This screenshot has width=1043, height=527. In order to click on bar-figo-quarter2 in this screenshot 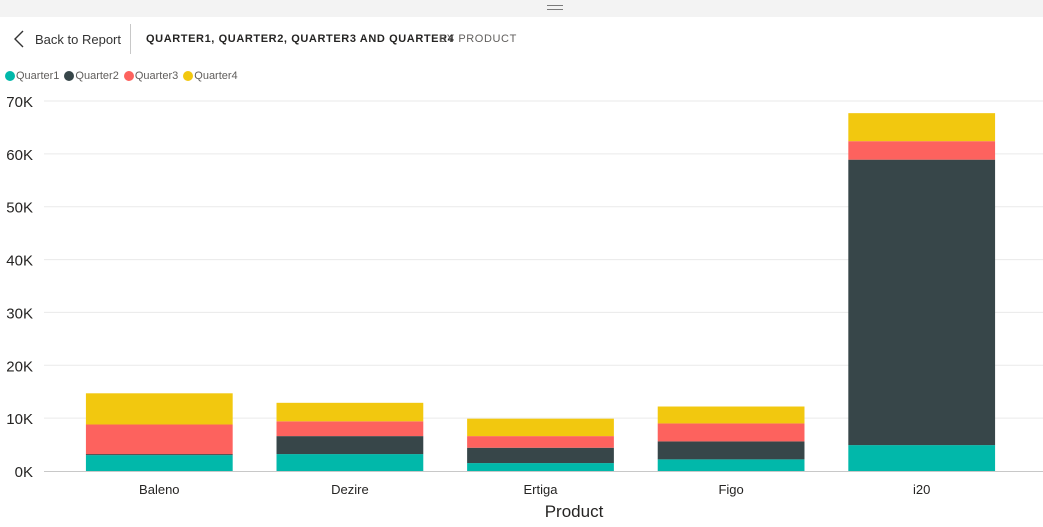, I will do `click(731, 450)`.